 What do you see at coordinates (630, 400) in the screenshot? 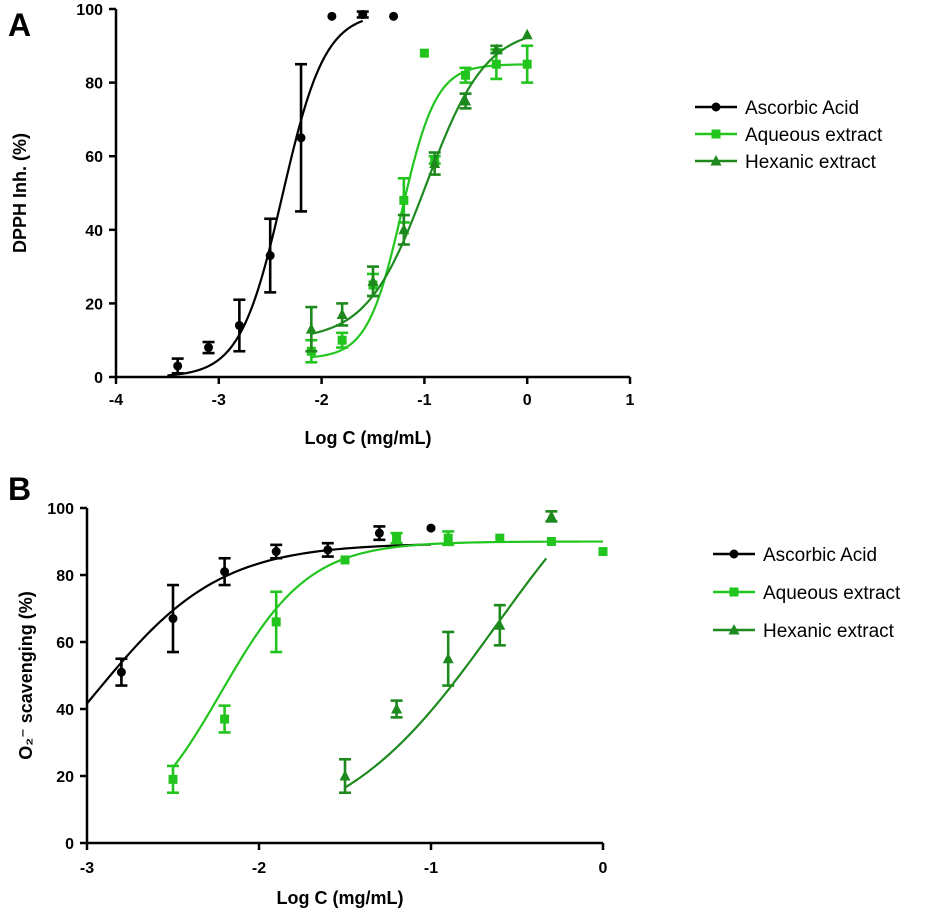
I see `x-tick-label: 1` at bounding box center [630, 400].